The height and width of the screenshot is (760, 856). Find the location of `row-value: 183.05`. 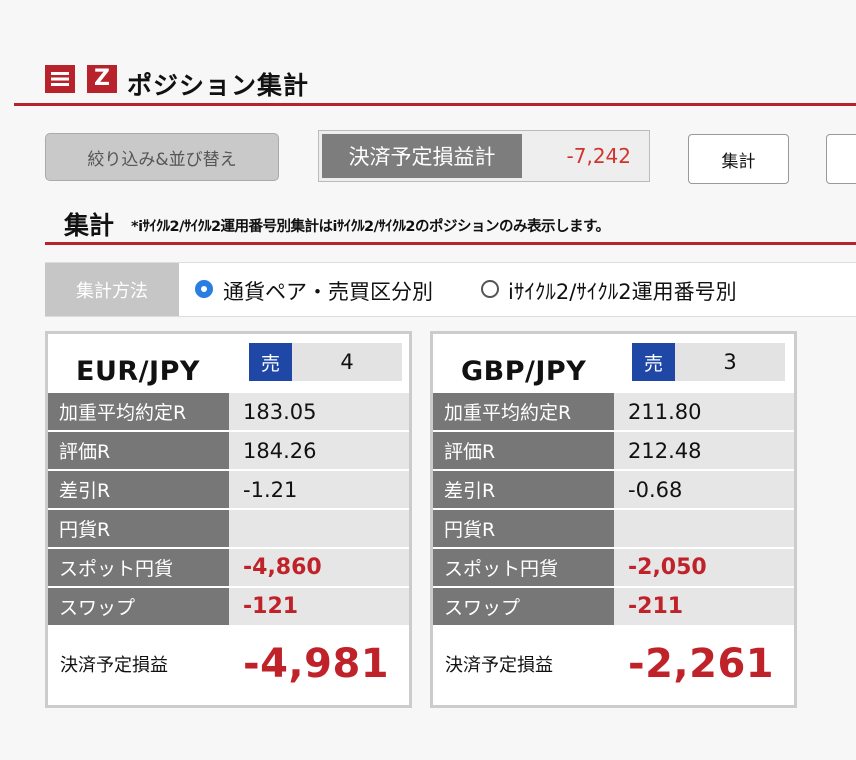

row-value: 183.05 is located at coordinates (319, 411).